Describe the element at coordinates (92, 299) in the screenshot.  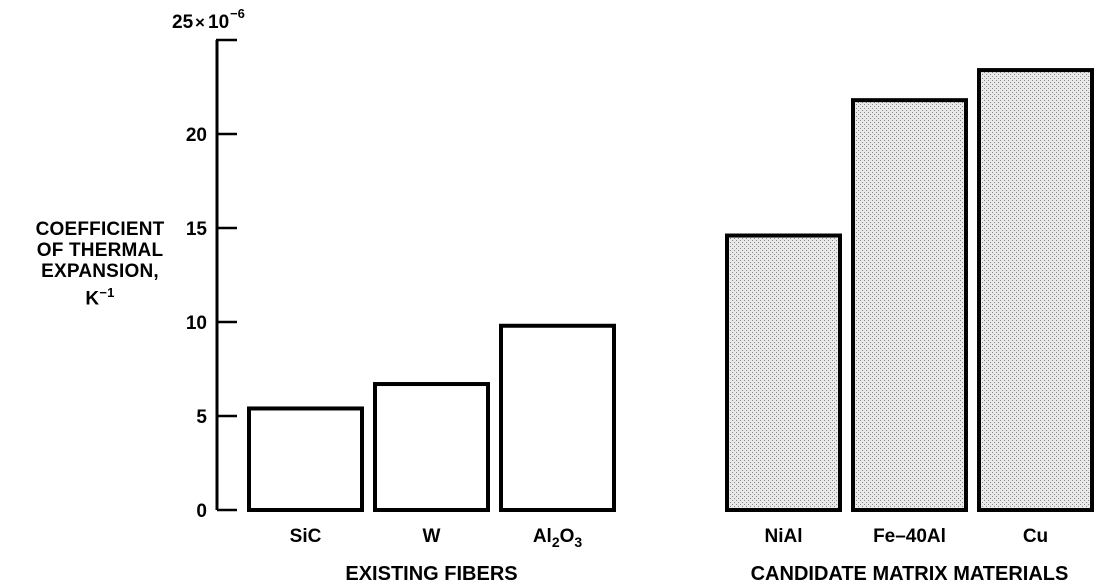
I see `y-axis-unit: K` at that location.